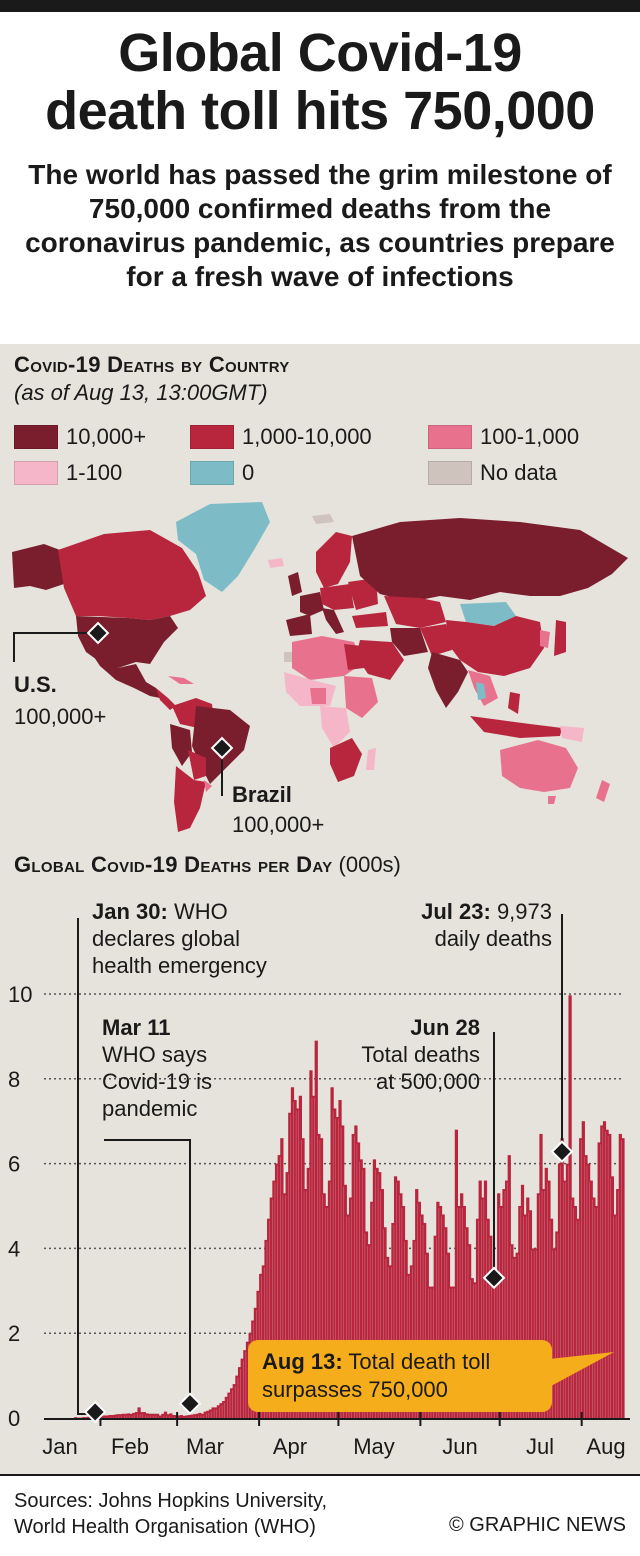 This screenshot has height=1556, width=640. Describe the element at coordinates (68, 473) in the screenshot. I see `legend-item-1-100: 1-100` at that location.